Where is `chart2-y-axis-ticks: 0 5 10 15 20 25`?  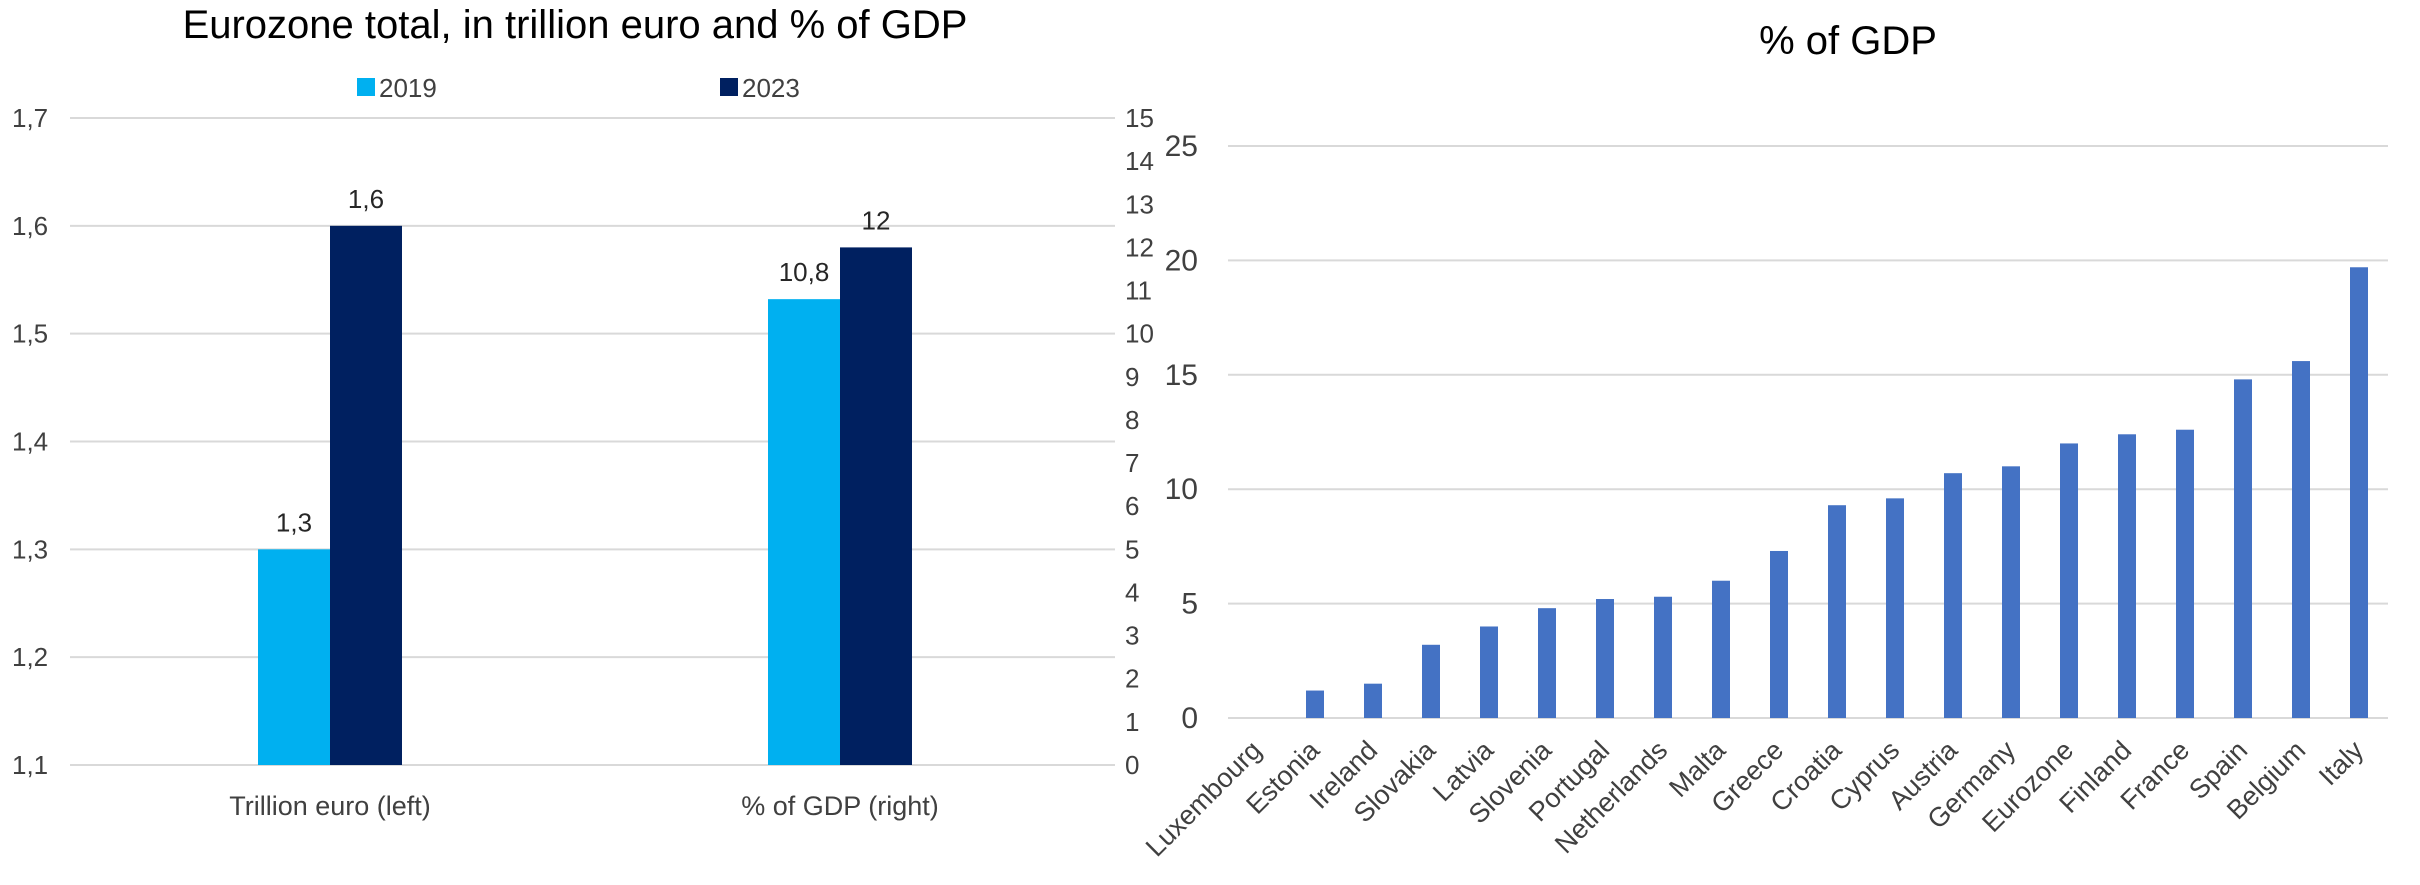 chart2-y-axis-ticks: 0 5 10 15 20 25 is located at coordinates (1181, 432).